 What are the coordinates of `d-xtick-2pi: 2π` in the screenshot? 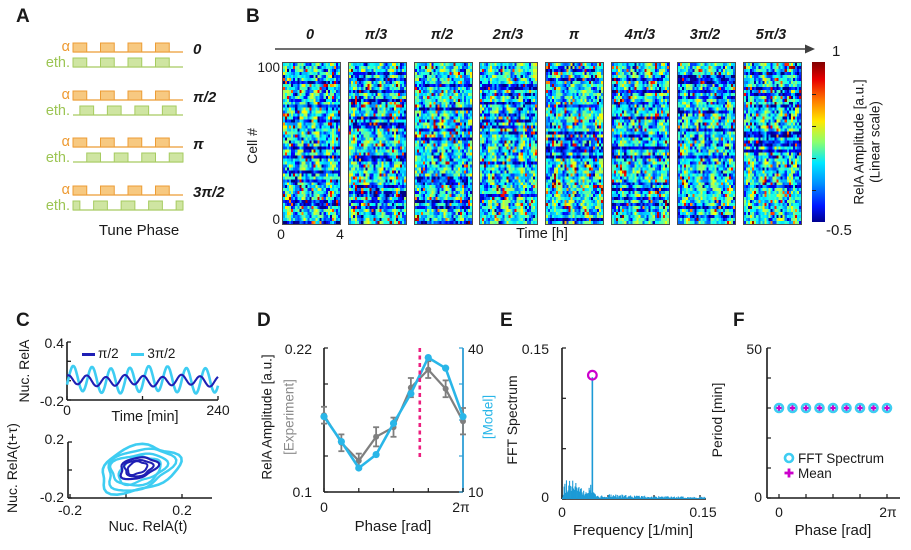 It's located at (461, 507).